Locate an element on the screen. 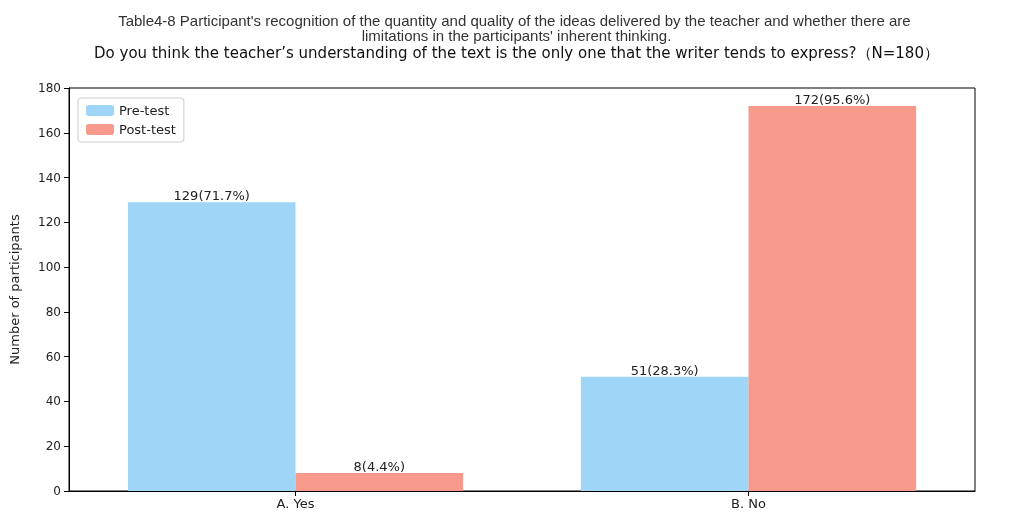 Image resolution: width=1033 pixels, height=514 pixels. x-tick-label: B. No is located at coordinates (748, 503).